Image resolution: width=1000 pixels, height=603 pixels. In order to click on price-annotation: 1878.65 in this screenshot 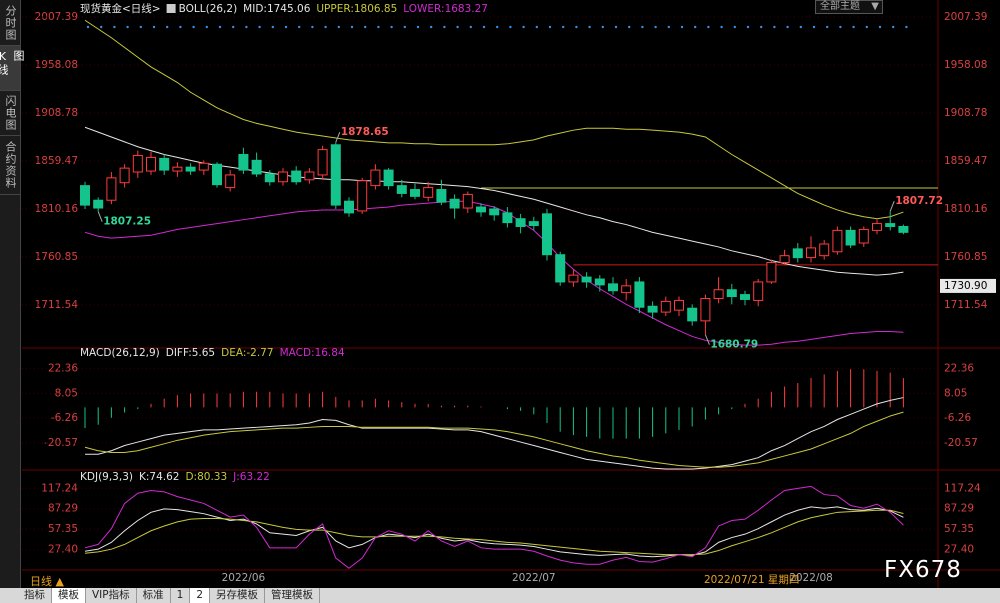, I will do `click(365, 132)`.